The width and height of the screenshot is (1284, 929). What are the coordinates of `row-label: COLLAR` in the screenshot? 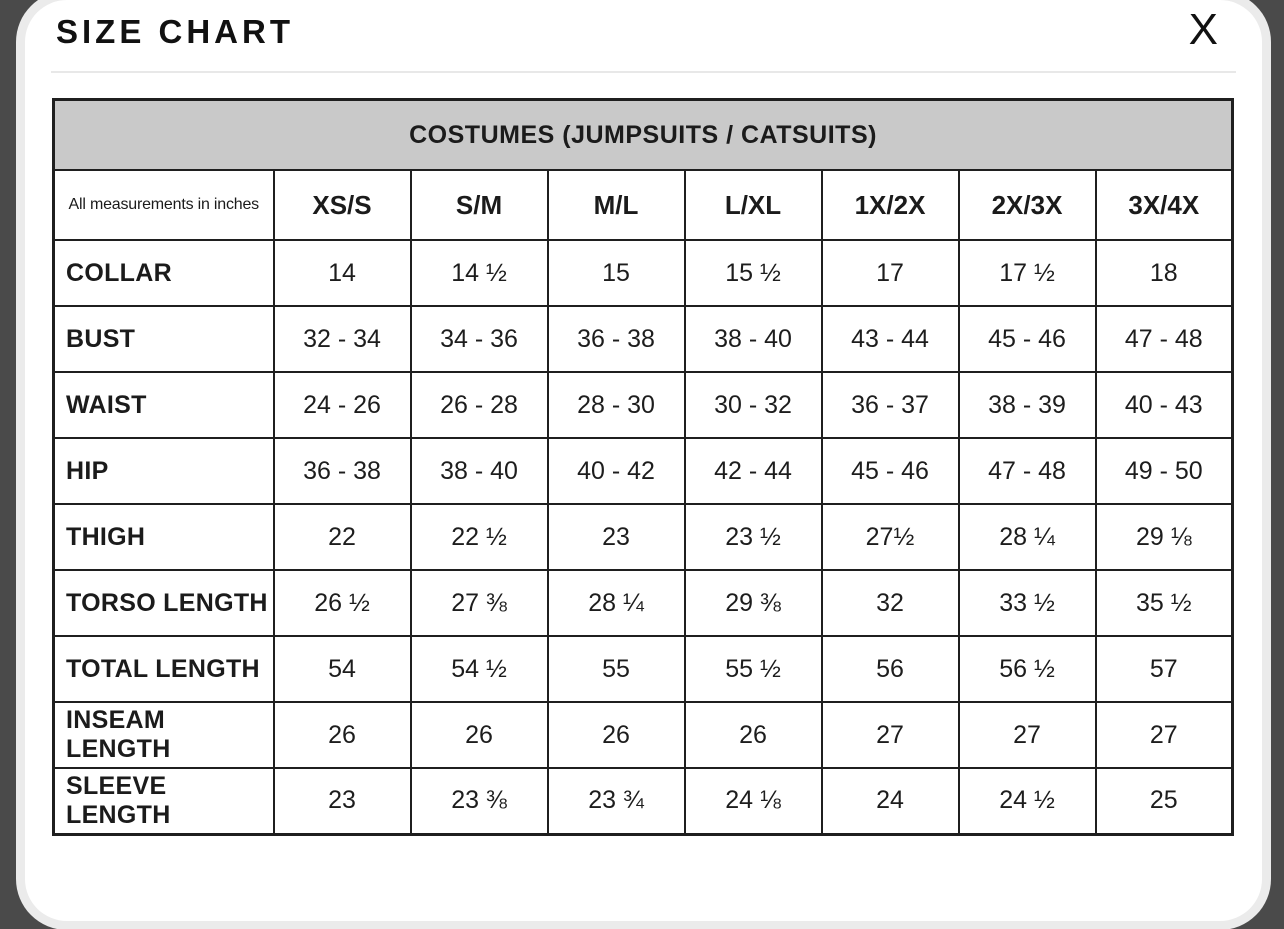 It's located at (163, 273).